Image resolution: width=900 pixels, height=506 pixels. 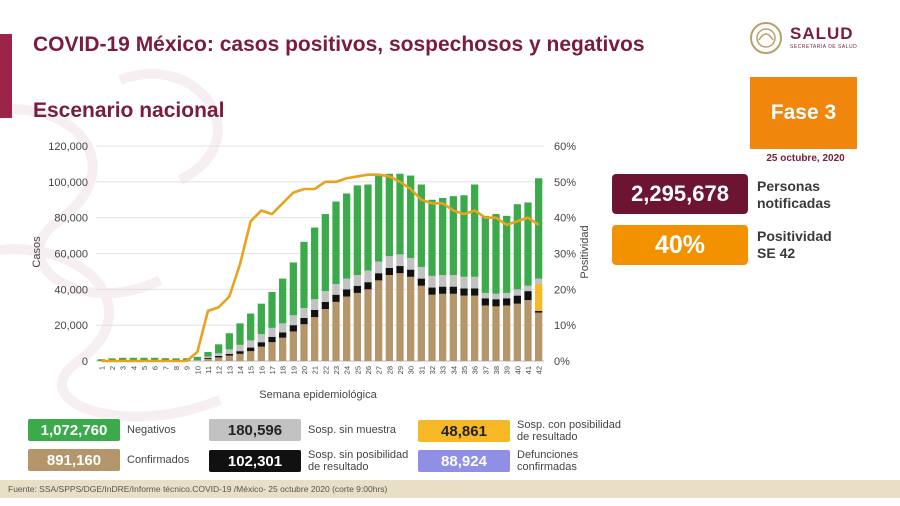 I want to click on brand-accent-bar, so click(x=6, y=76).